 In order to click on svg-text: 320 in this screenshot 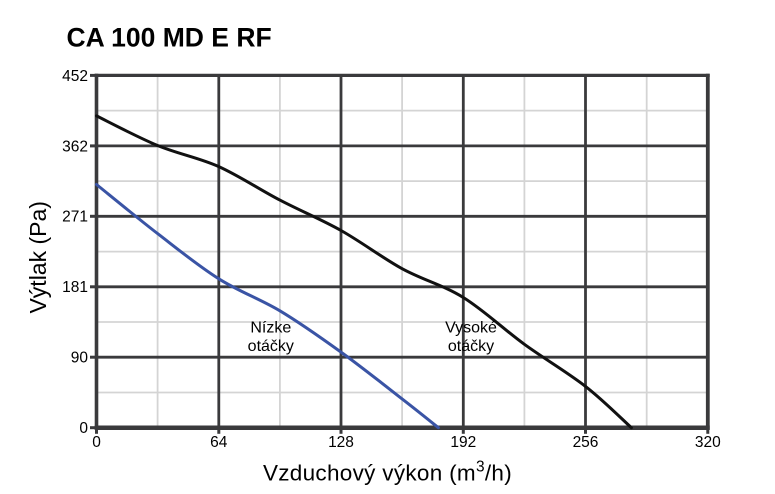, I will do `click(708, 442)`.